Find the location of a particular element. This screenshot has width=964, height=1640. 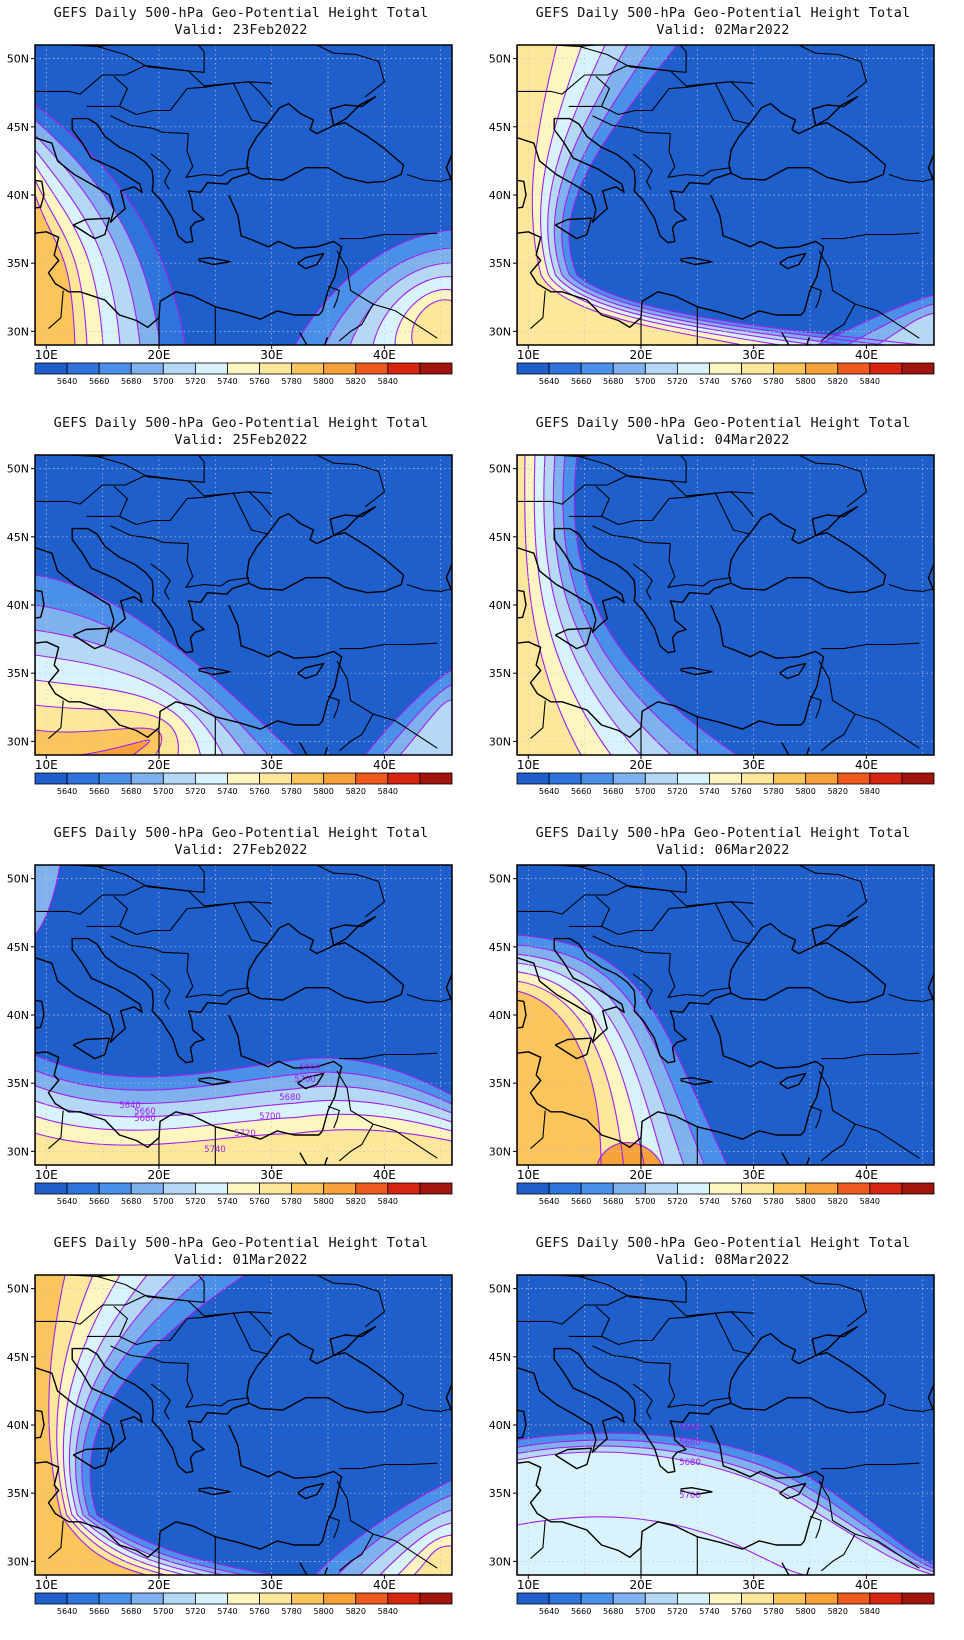

panel-valid-date: Valid: 01Mar2022 is located at coordinates (241, 1260).